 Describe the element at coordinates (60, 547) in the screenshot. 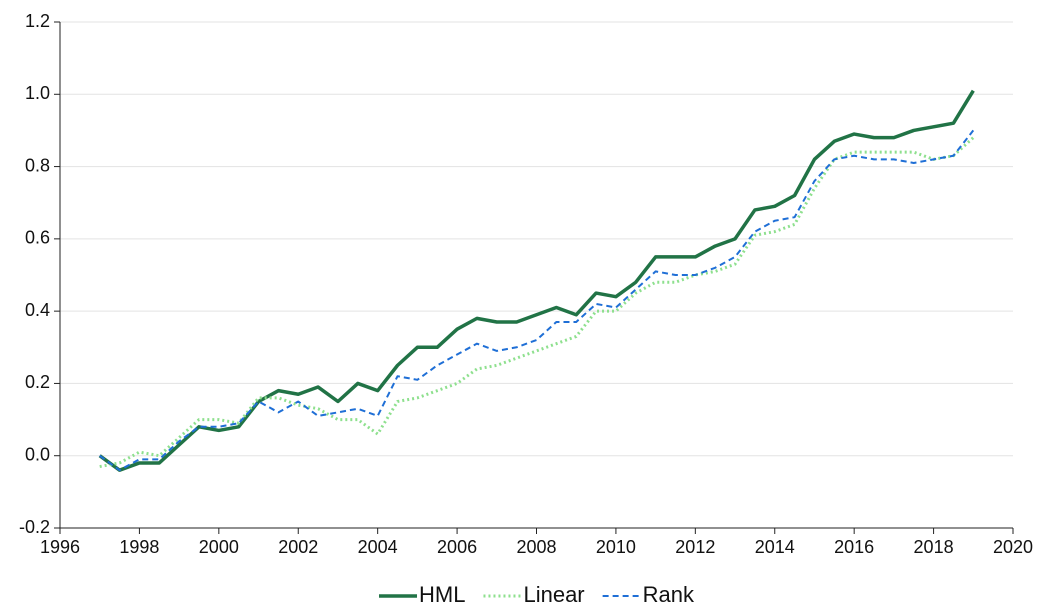

I see `x-tick-label: 1996` at that location.